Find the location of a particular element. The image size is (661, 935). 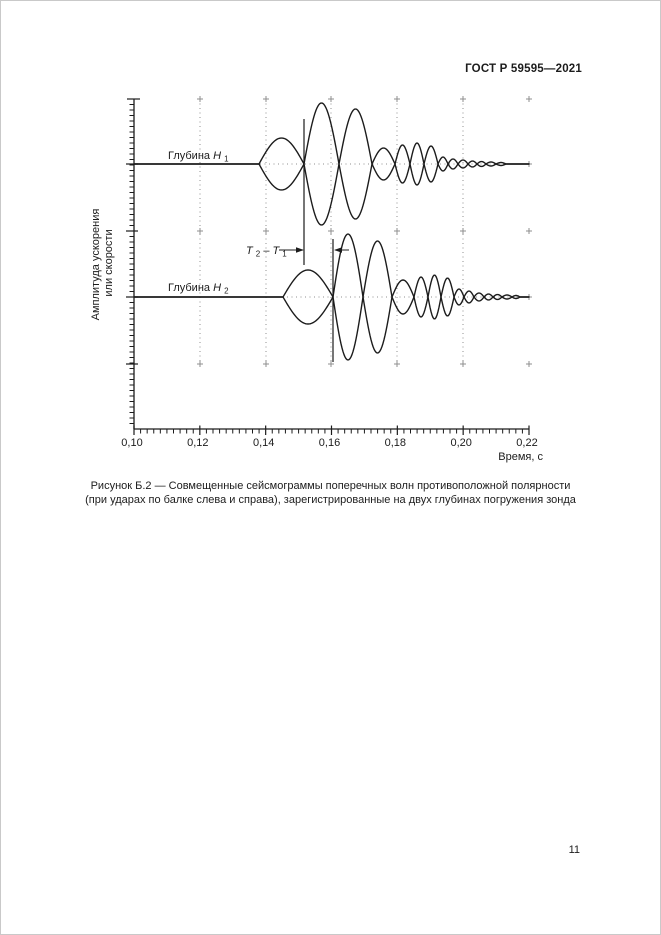

page-number: 11 is located at coordinates (574, 850).